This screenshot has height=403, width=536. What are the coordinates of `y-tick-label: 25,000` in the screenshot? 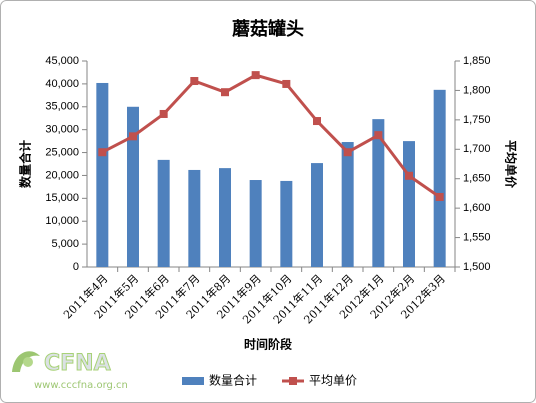 It's located at (62, 152).